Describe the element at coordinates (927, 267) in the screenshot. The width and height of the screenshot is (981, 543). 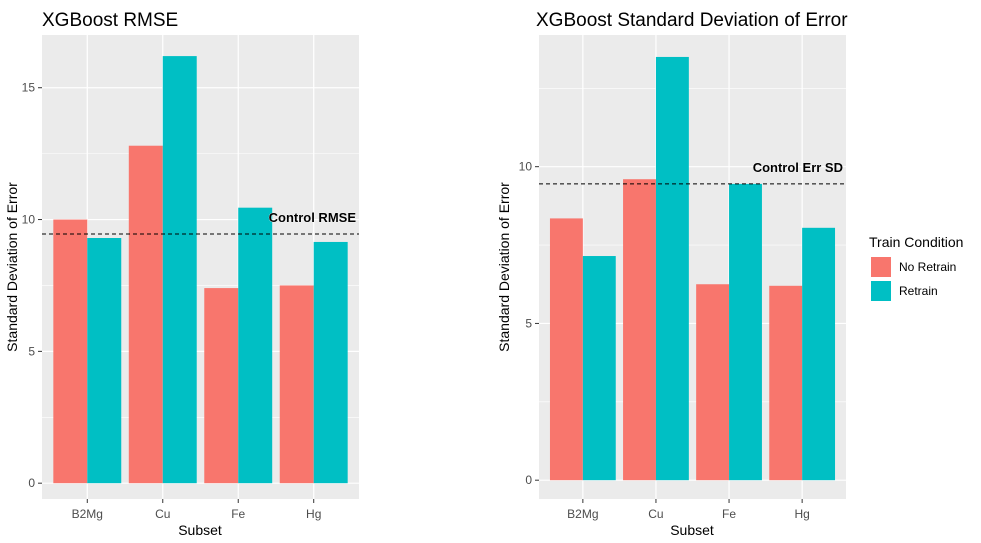
I see `legend-label: No Retrain` at that location.